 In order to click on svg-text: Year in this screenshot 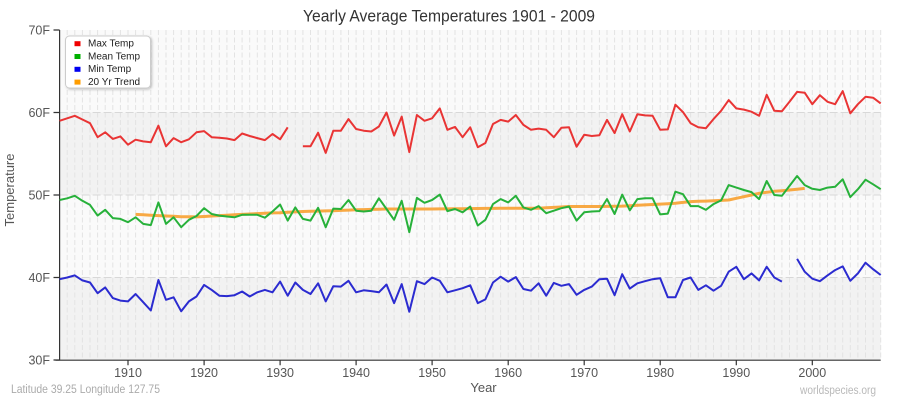, I will do `click(483, 387)`.